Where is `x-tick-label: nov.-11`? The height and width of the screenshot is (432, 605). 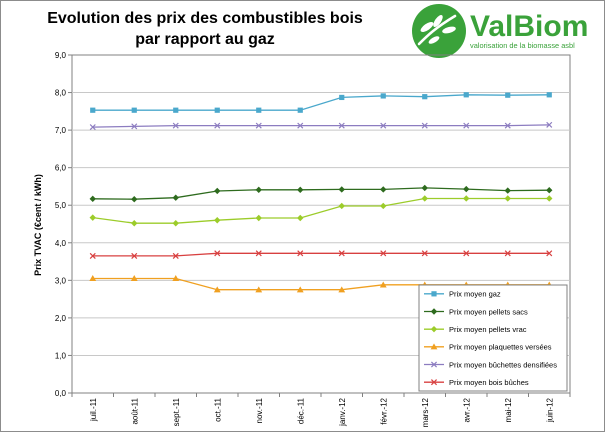
x-tick-label: nov.-11 is located at coordinates (259, 410).